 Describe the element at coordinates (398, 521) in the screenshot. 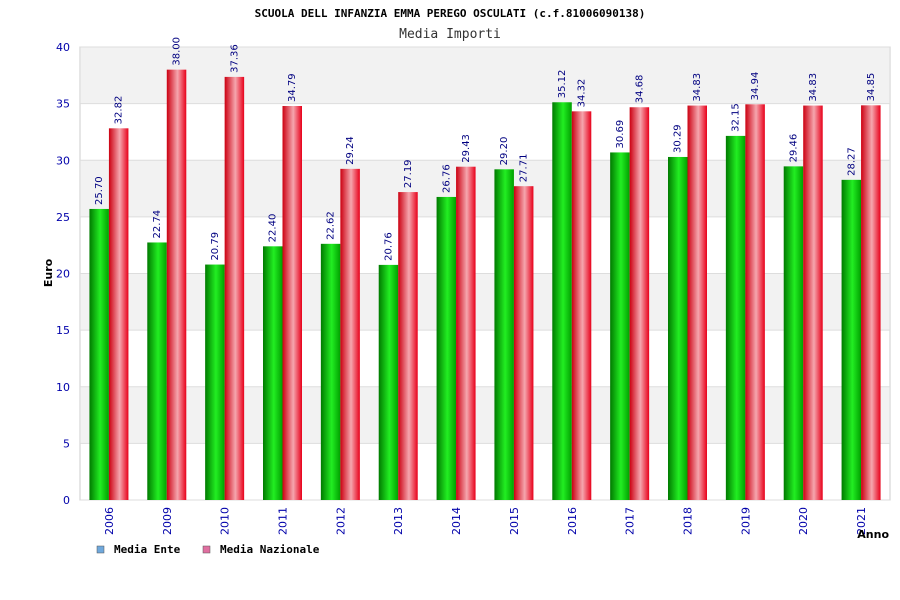

I see `x-tick-label: 2013` at that location.